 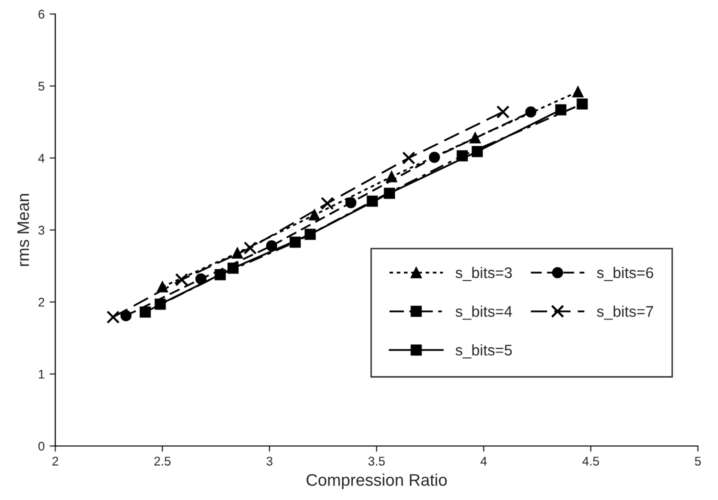 I want to click on legend-label: s_bits=4, so click(x=484, y=313).